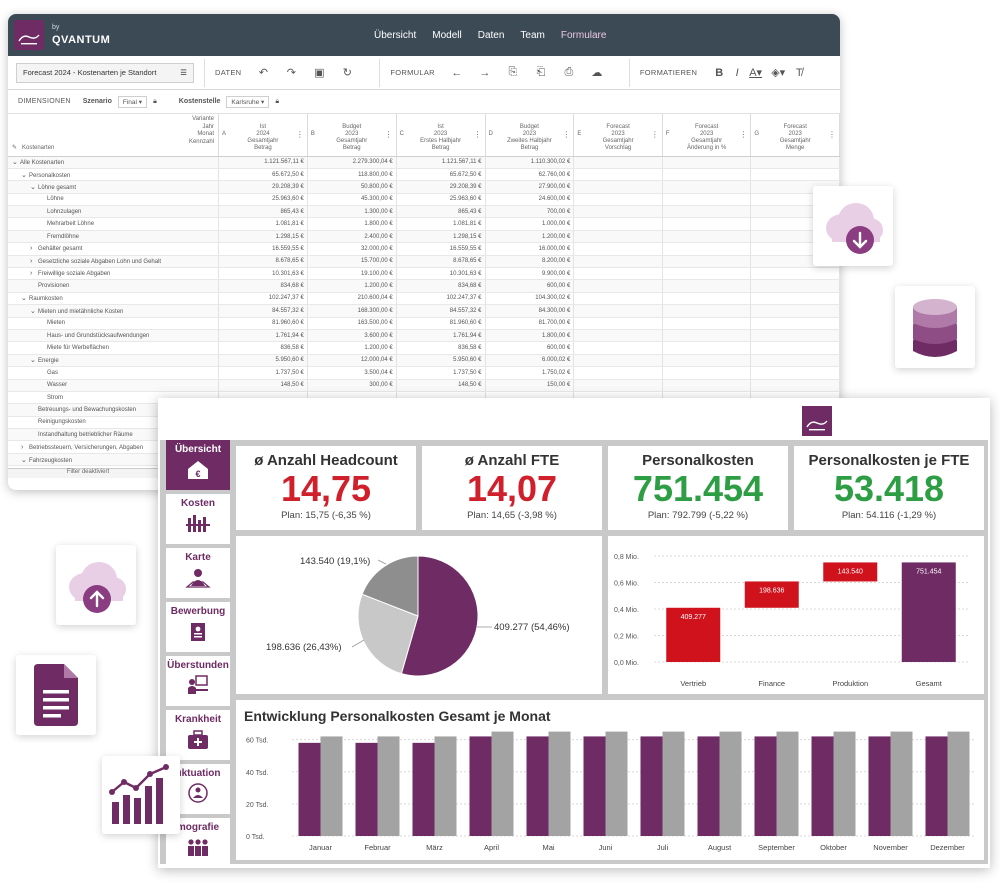  I want to click on value-cell: 81.700,00 €, so click(530, 323).